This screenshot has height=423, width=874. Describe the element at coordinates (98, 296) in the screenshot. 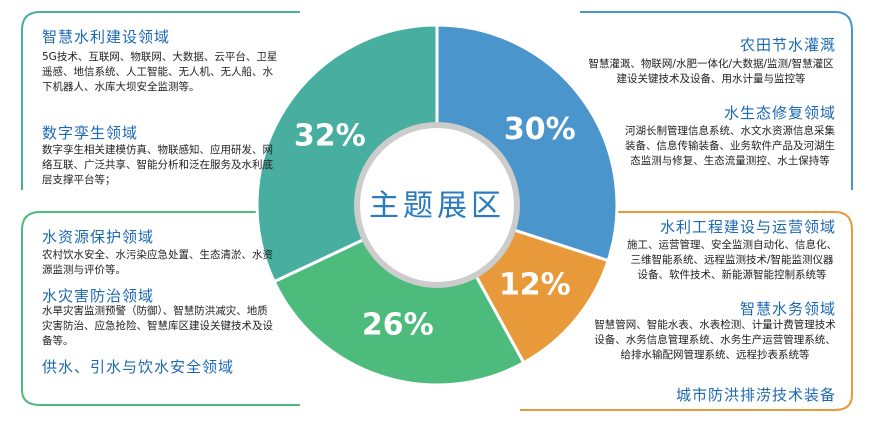

I see `heading: 水灾害防治领域` at that location.